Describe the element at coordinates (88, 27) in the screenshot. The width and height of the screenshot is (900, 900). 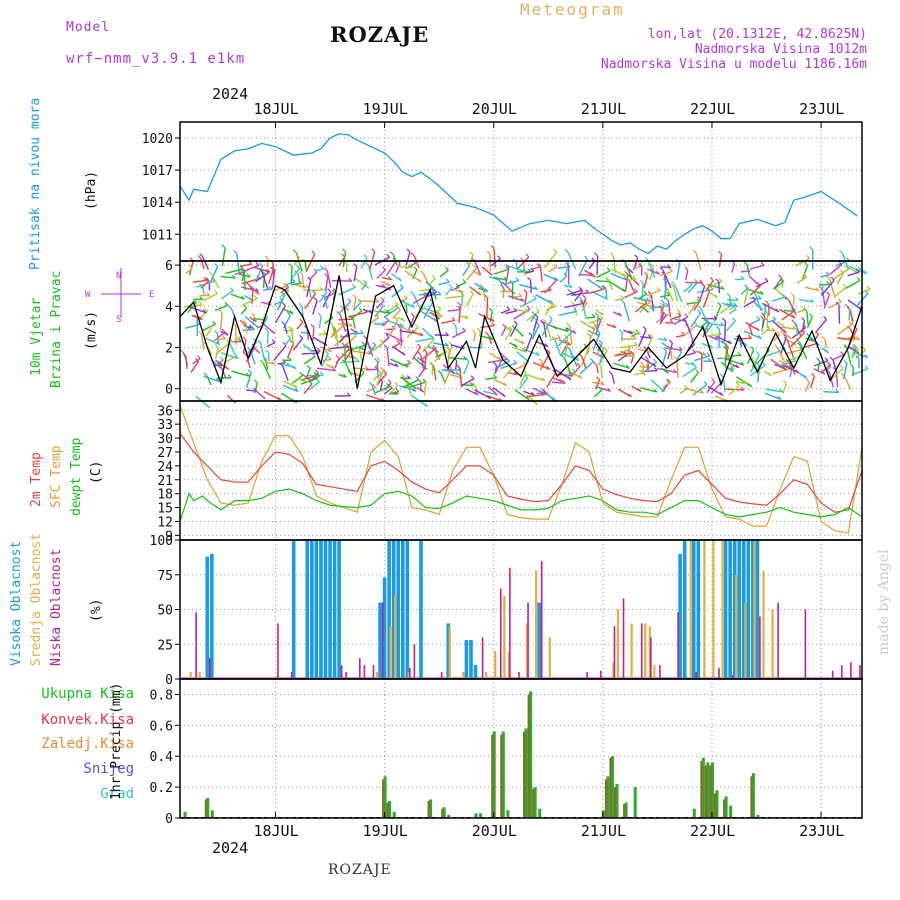
I see `model-label: Model` at that location.